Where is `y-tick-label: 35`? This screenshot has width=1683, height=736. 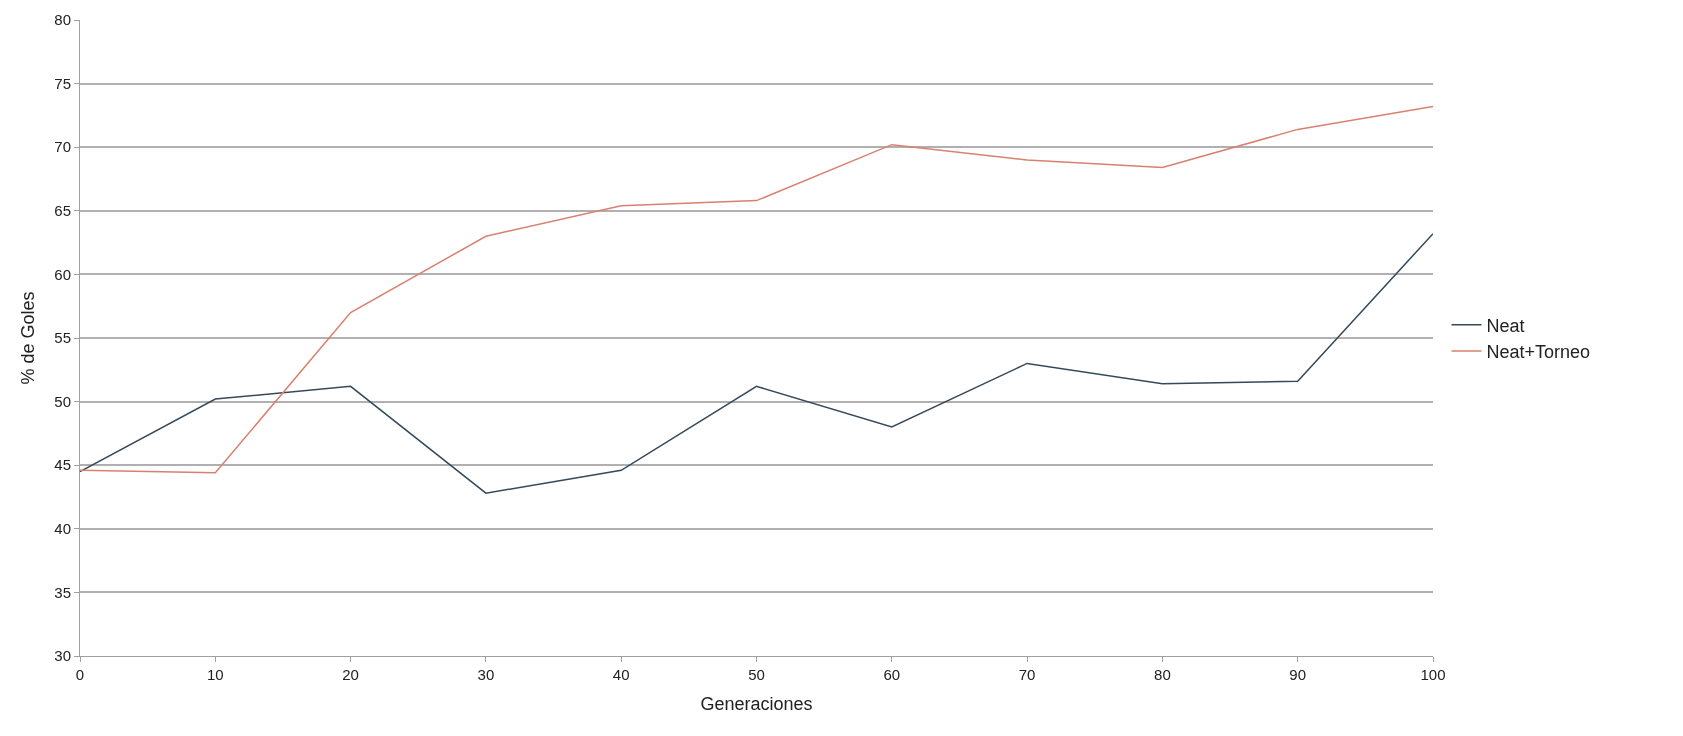 y-tick-label: 35 is located at coordinates (62, 592).